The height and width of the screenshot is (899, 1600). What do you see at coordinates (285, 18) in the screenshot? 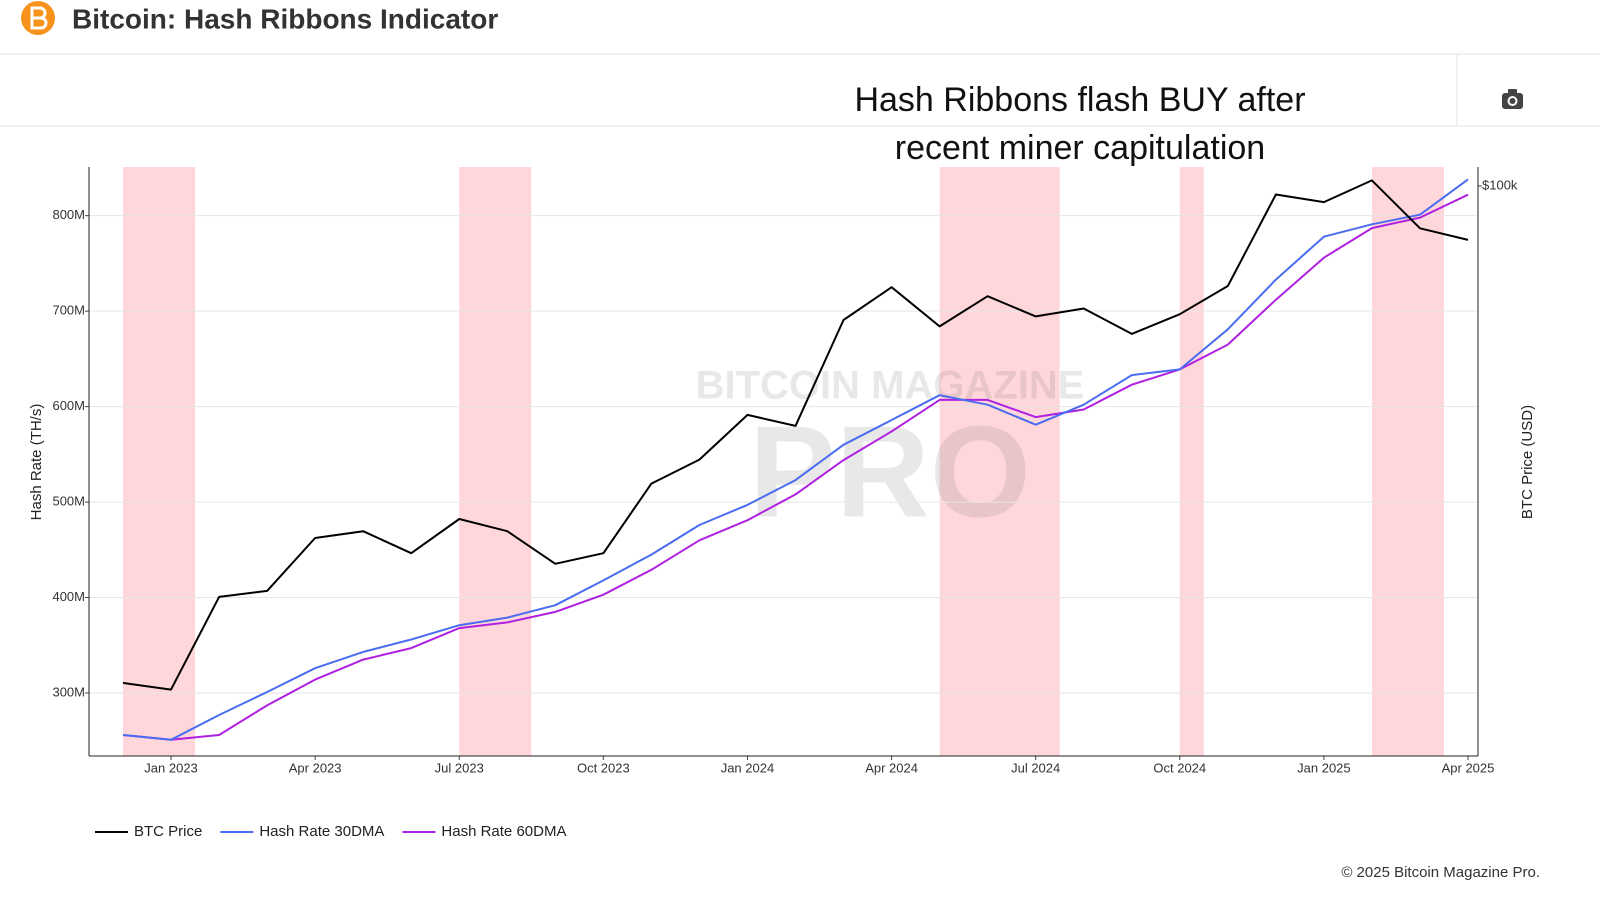
I see `page-title: Bitcoin: Hash Ribbons Indicator` at bounding box center [285, 18].